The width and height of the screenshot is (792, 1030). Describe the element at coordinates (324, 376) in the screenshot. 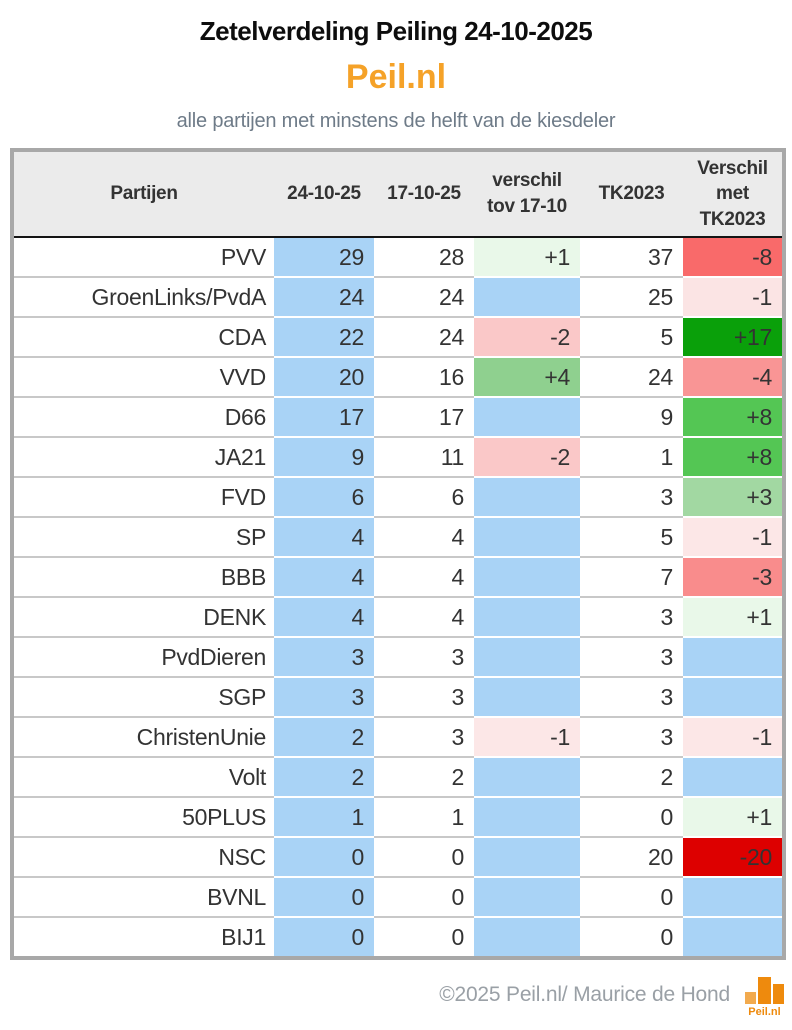

I see `seats-now-cell: 20` at that location.